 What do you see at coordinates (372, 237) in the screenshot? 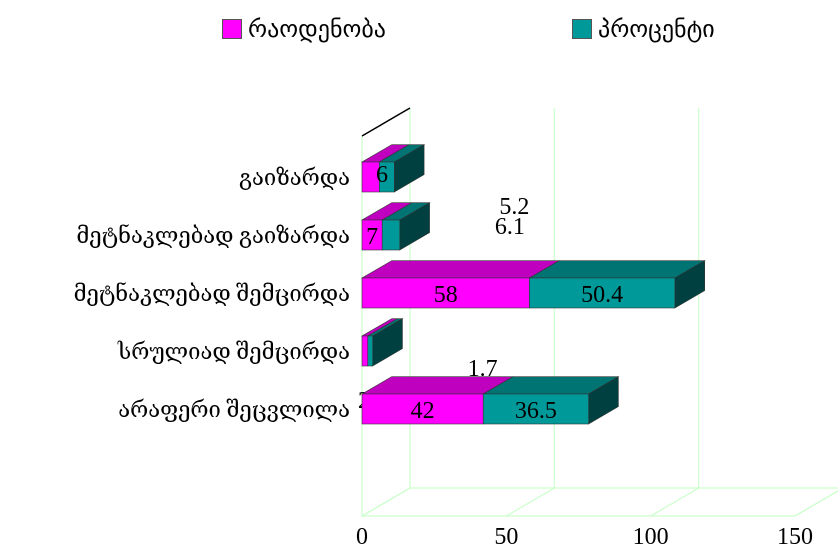
I see `data-label-1-0: 7` at bounding box center [372, 237].